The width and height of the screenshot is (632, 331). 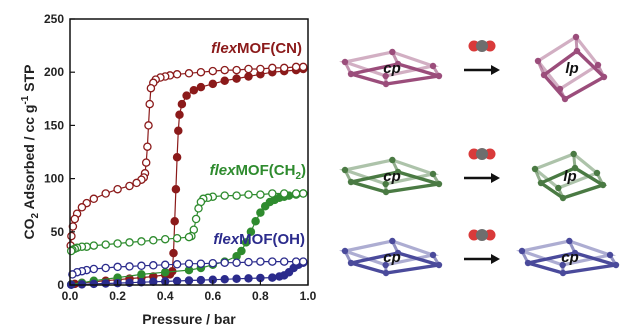 I want to click on pore-label-after: lp, so click(x=571, y=68).